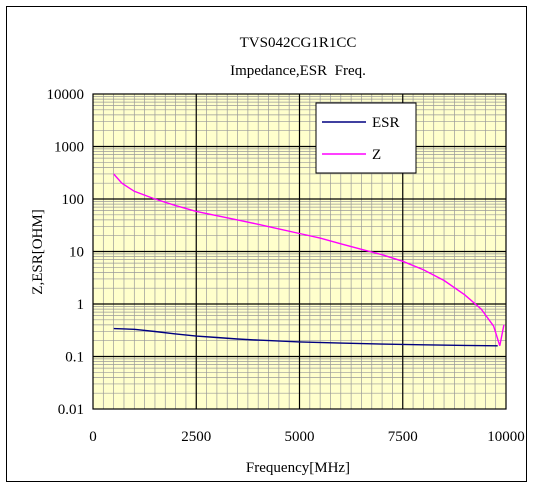 Image resolution: width=535 pixels, height=490 pixels. I want to click on chart-subtitle: Impedance,ESR Freq., so click(298, 71).